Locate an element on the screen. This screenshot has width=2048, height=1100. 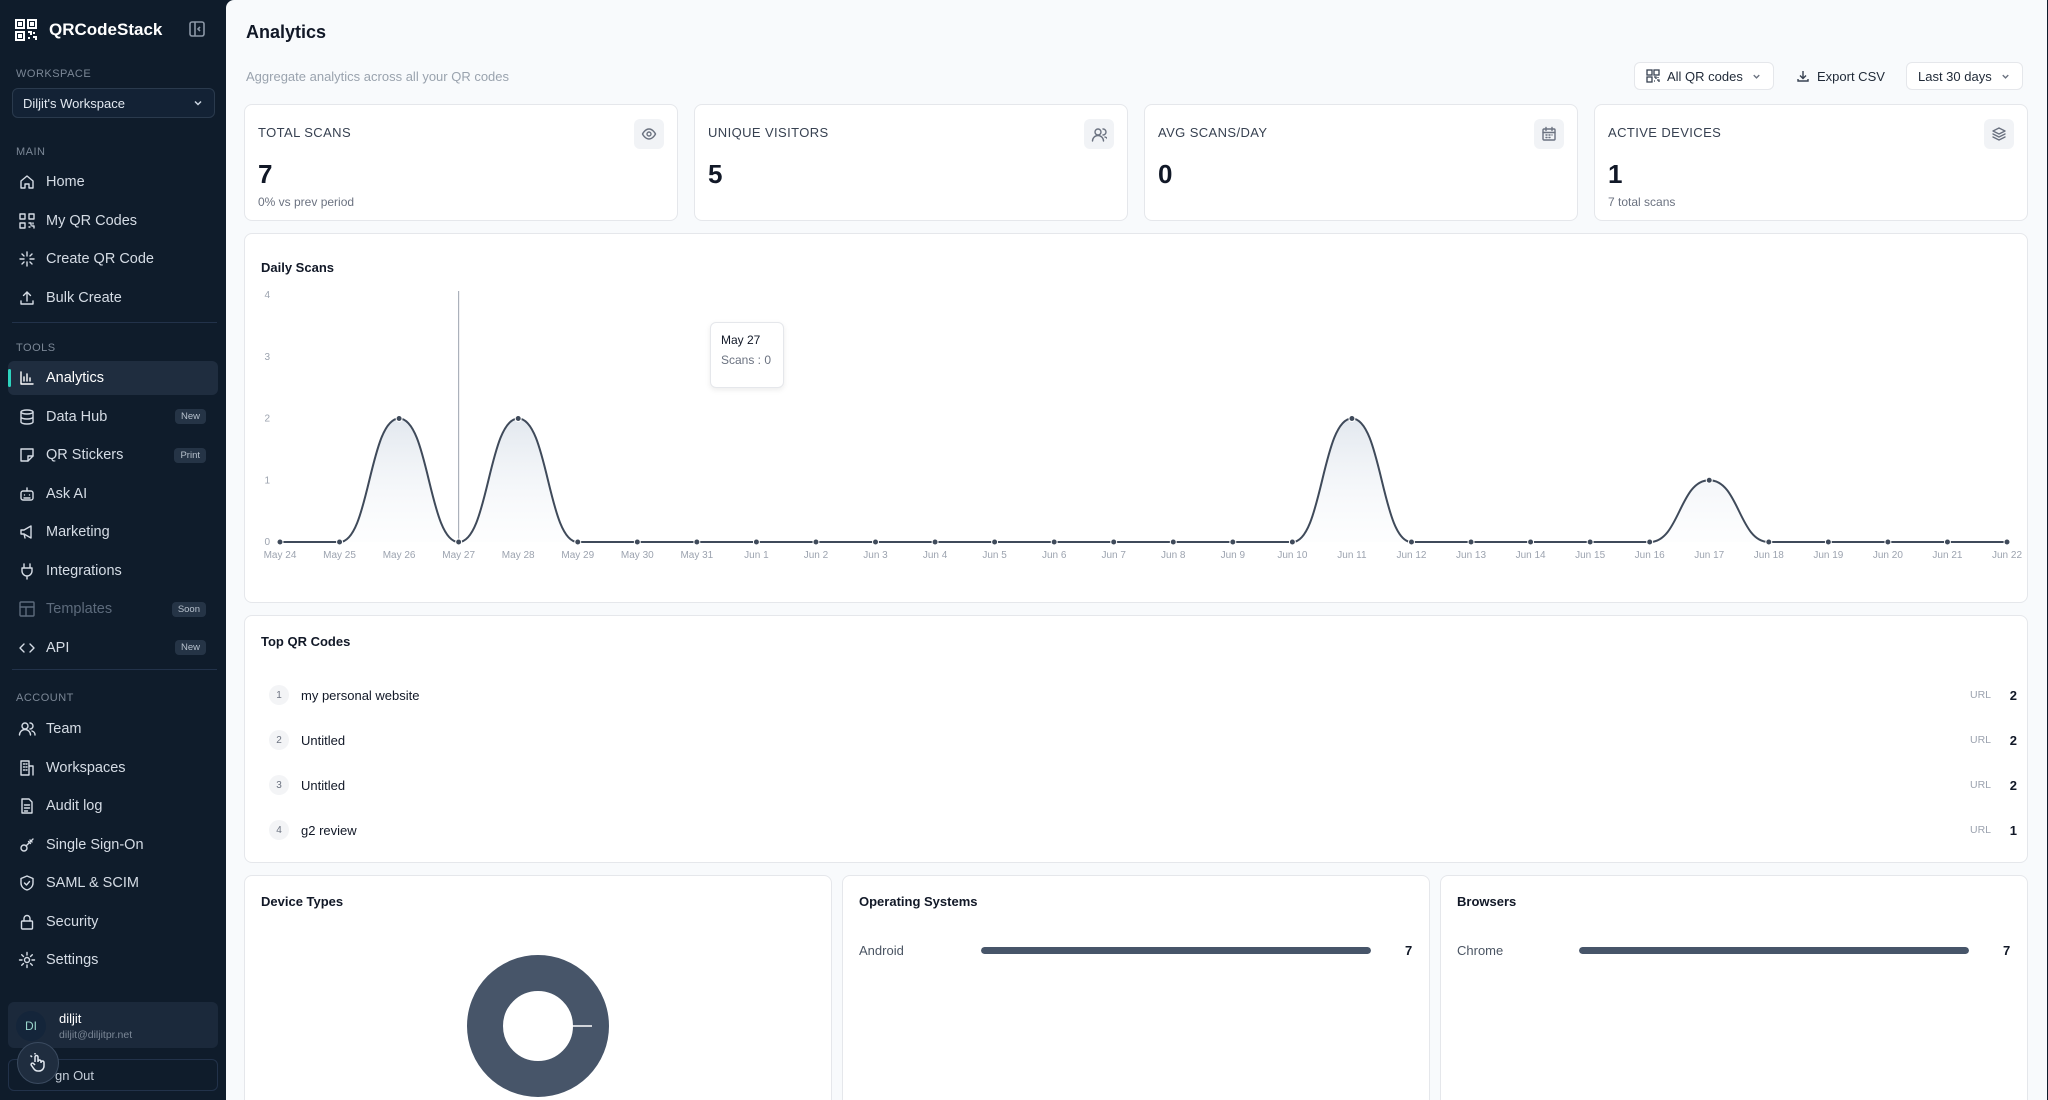
x-tick-label: Jun 13 is located at coordinates (1471, 555).